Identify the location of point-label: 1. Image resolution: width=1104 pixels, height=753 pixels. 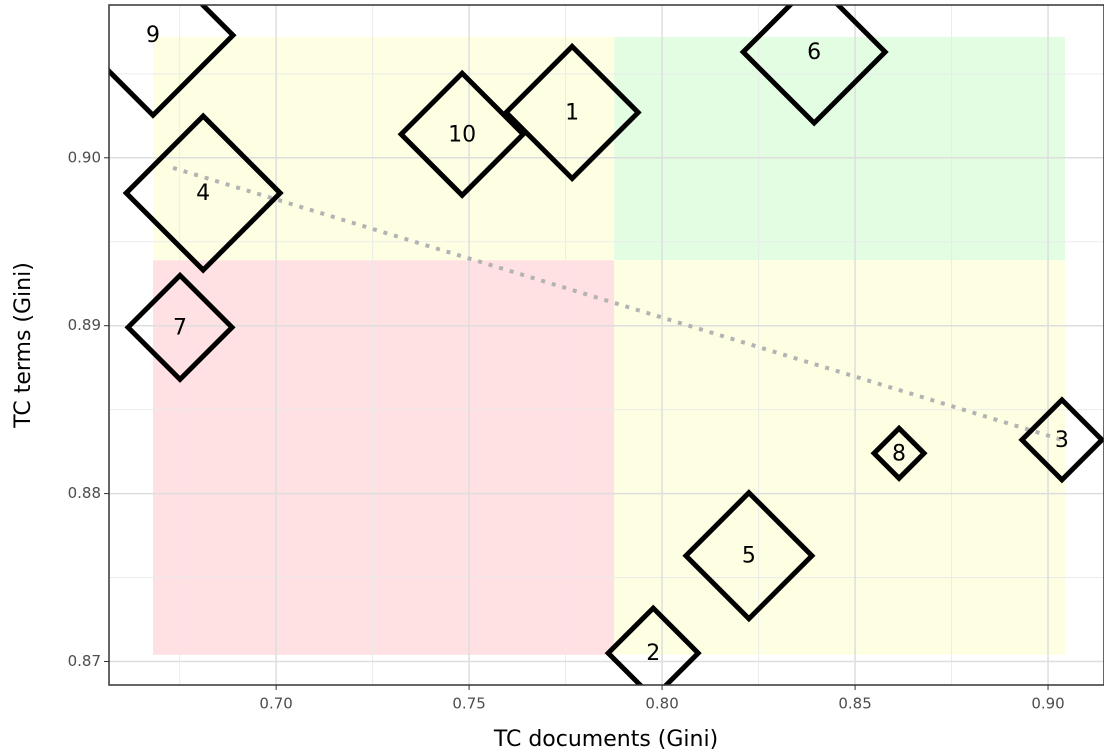
(572, 112).